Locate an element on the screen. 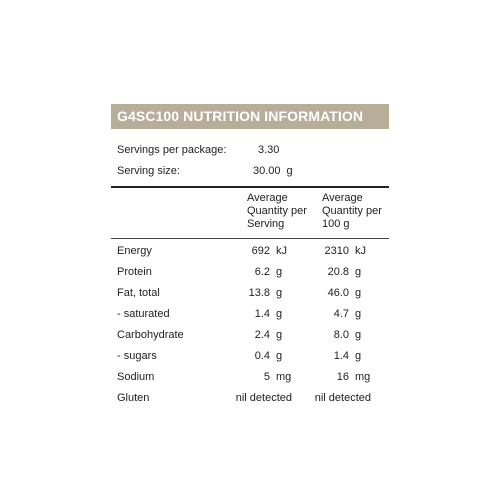  per-serving-value: 13.8 is located at coordinates (259, 293).